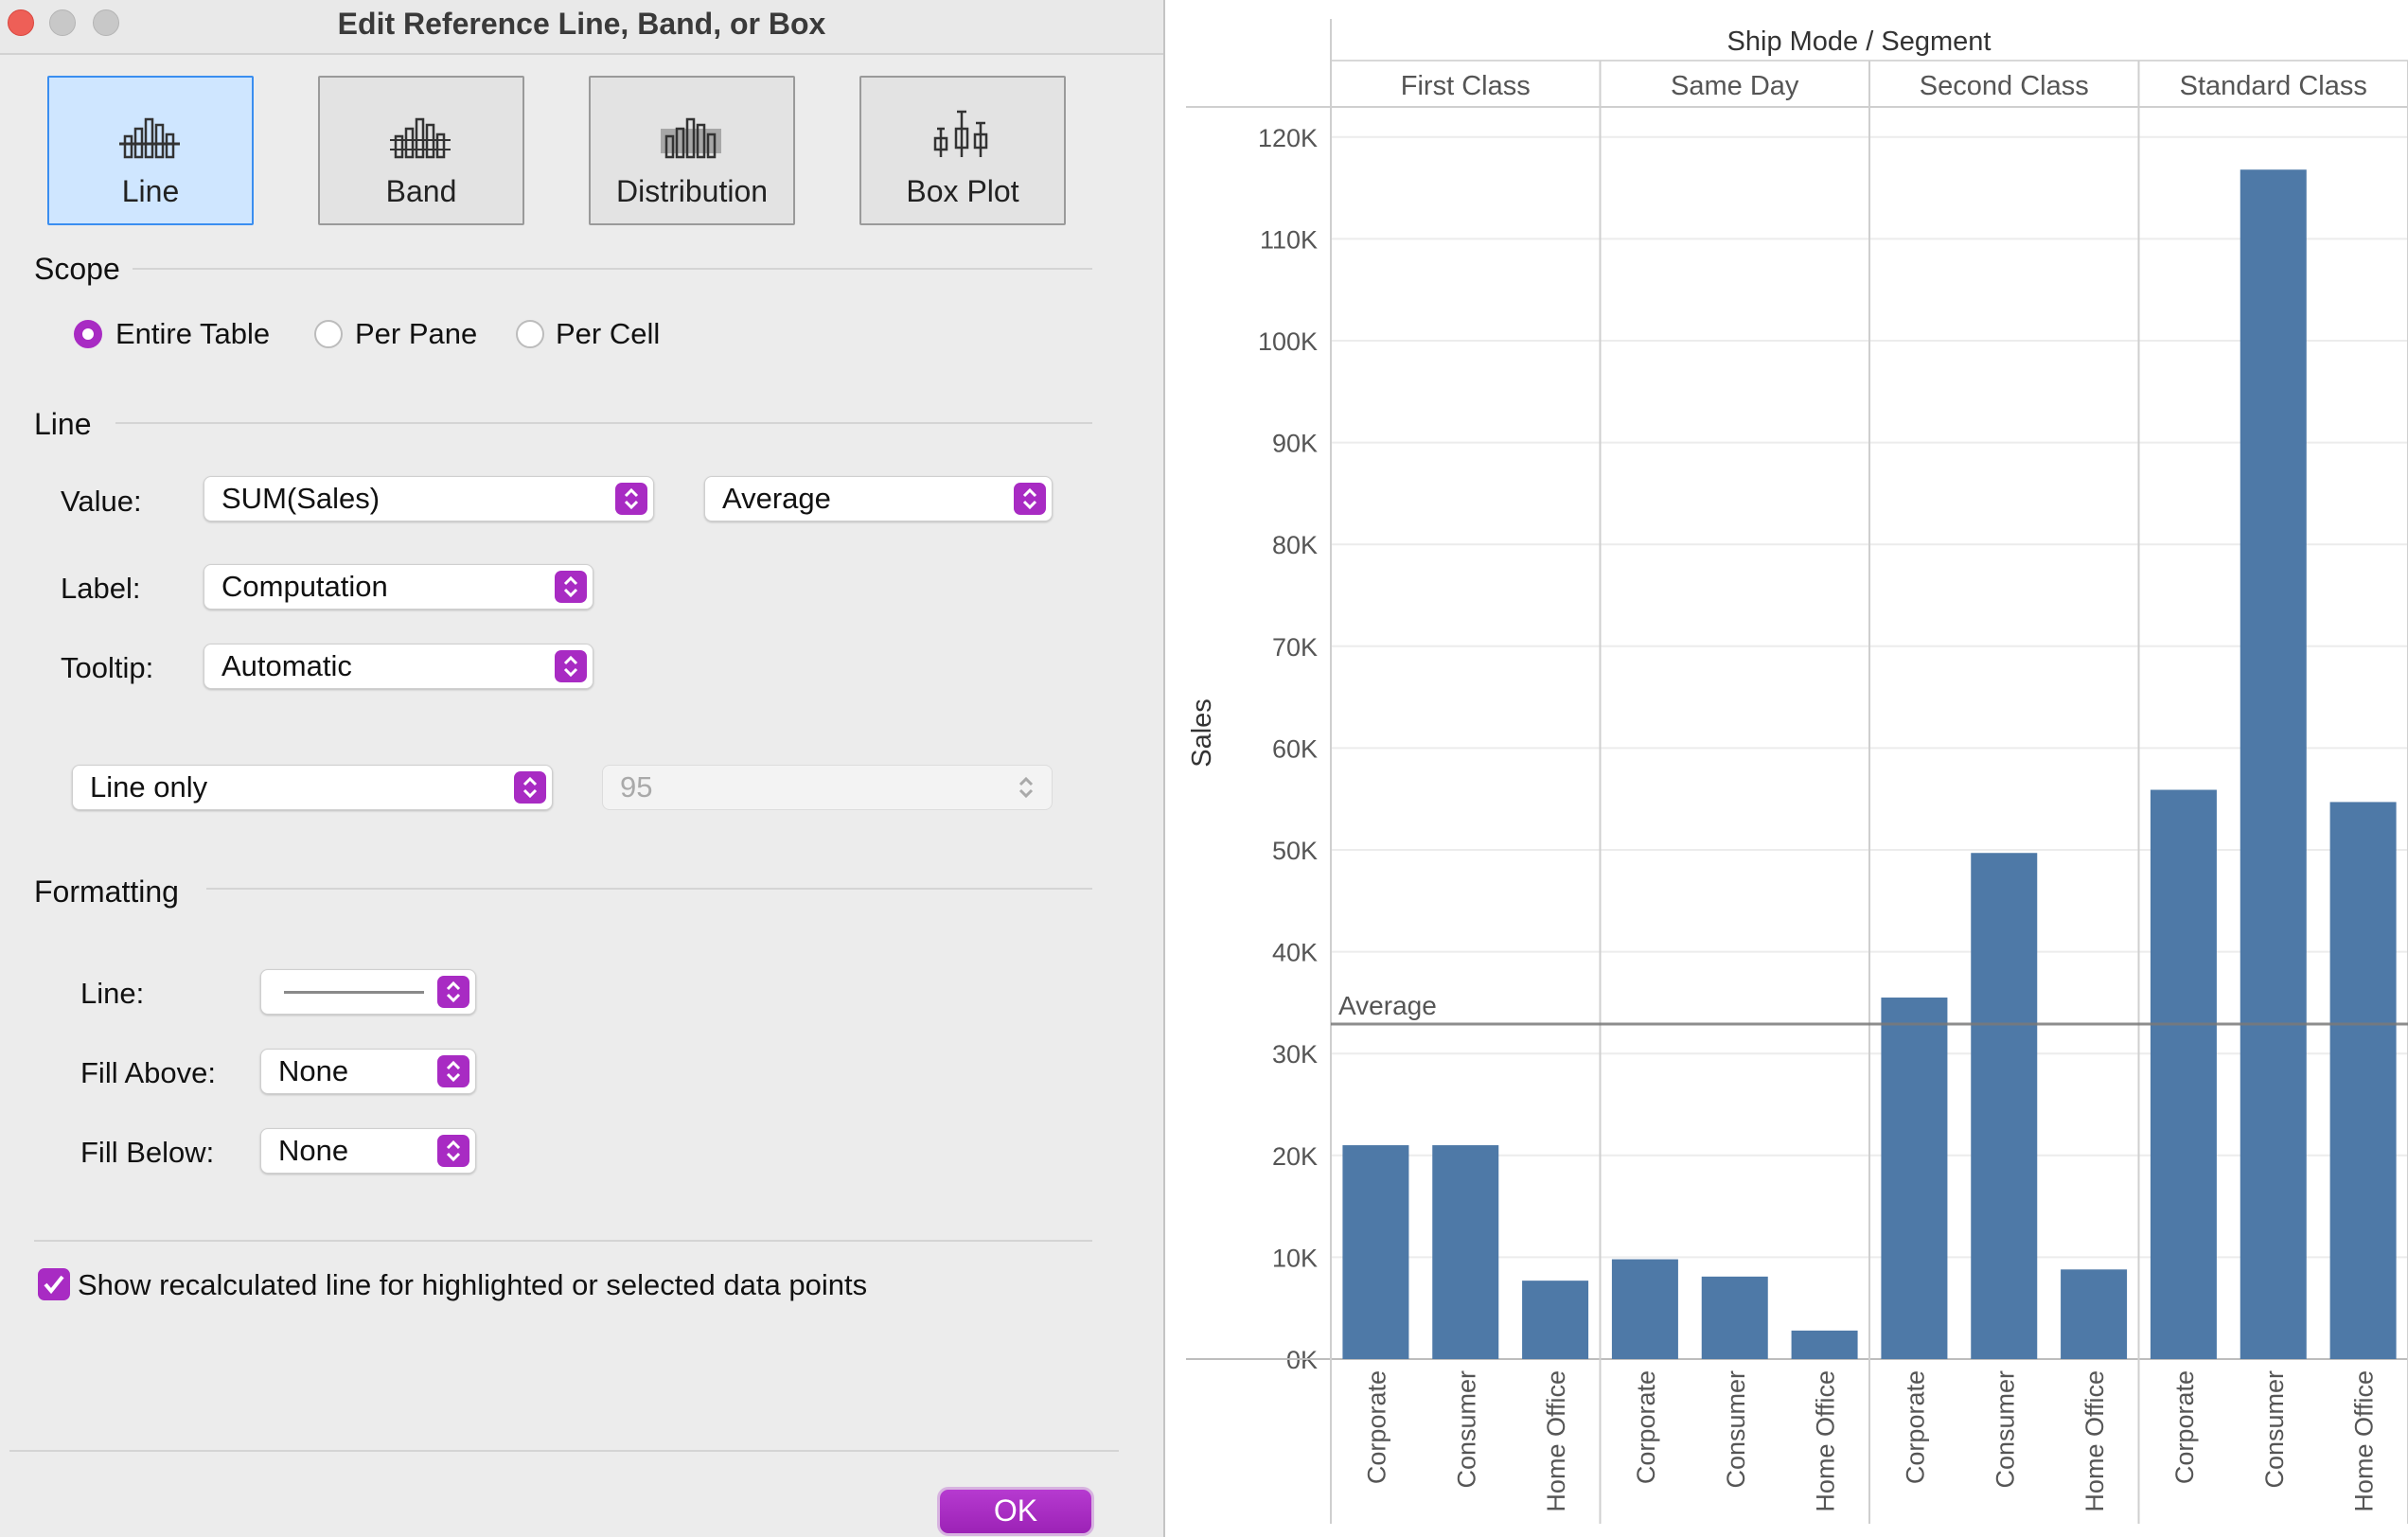 Image resolution: width=2408 pixels, height=1537 pixels. What do you see at coordinates (368, 1071) in the screenshot?
I see `fill-above-select: None` at bounding box center [368, 1071].